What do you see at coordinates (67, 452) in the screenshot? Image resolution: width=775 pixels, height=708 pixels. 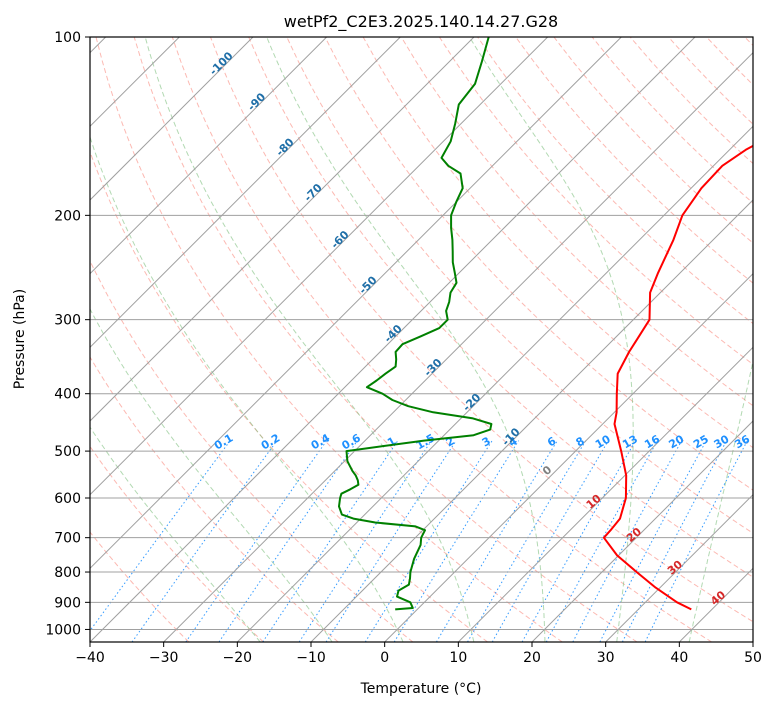 I see `y-tick-label: 500` at bounding box center [67, 452].